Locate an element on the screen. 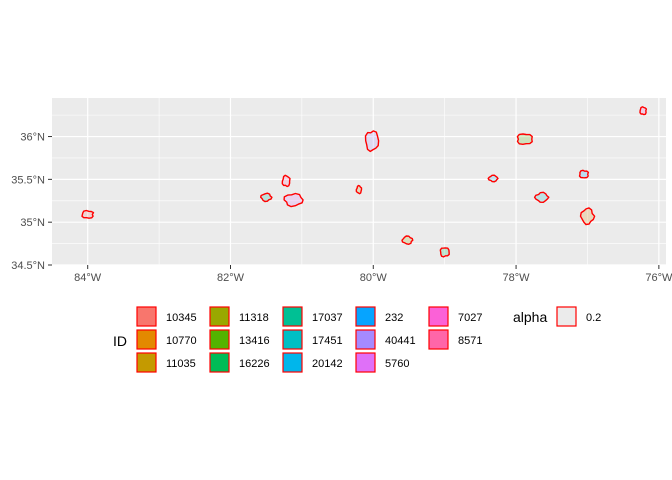 Image resolution: width=672 pixels, height=480 pixels. legend-alpha-keys: 0.2 is located at coordinates (578, 316).